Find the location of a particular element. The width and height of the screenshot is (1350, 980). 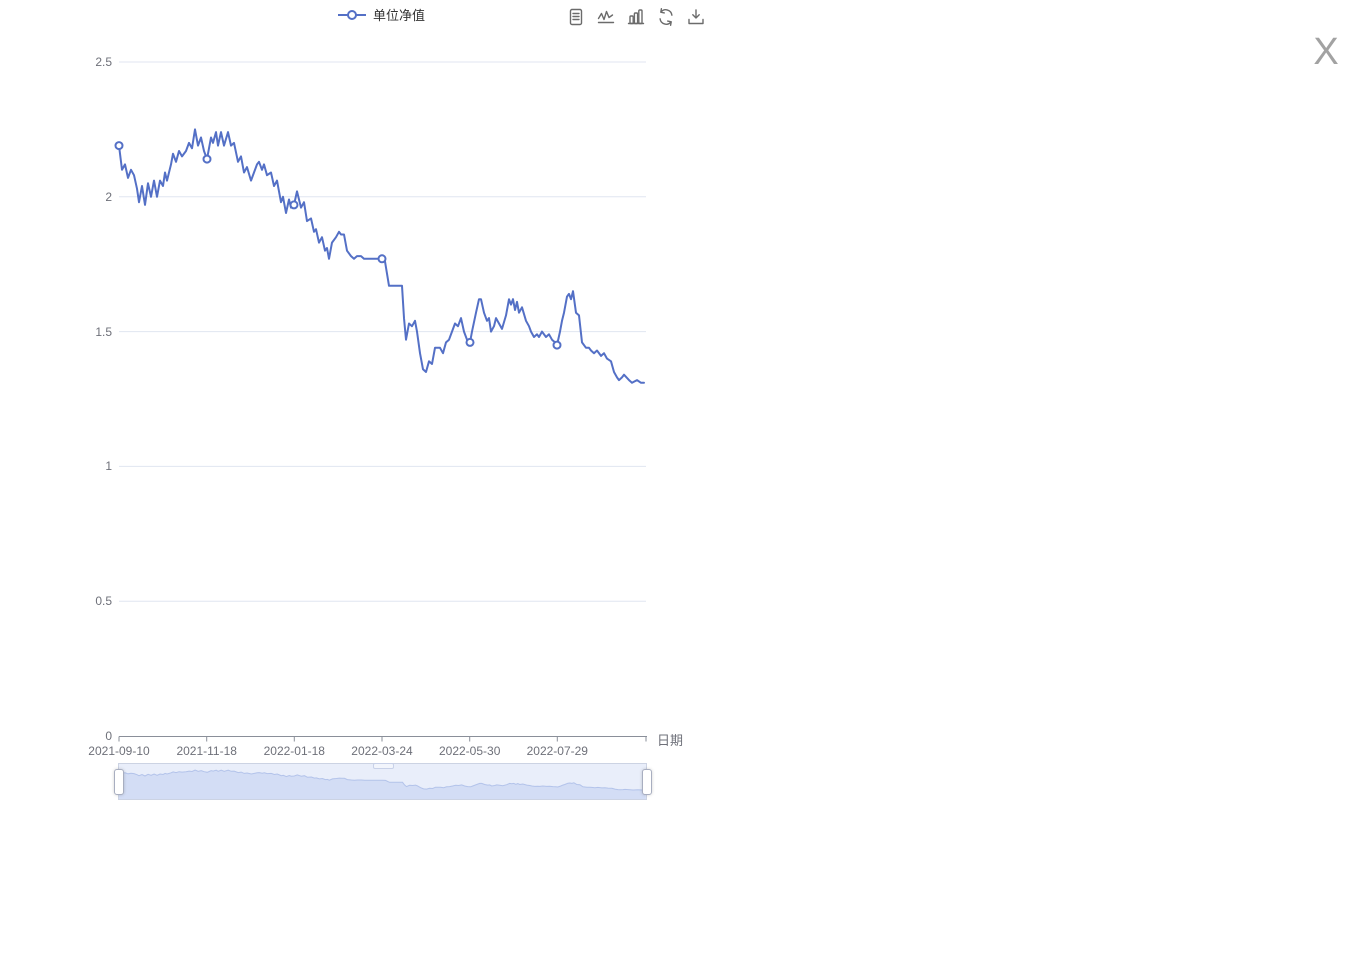

save-image-icon is located at coordinates (696, 17).